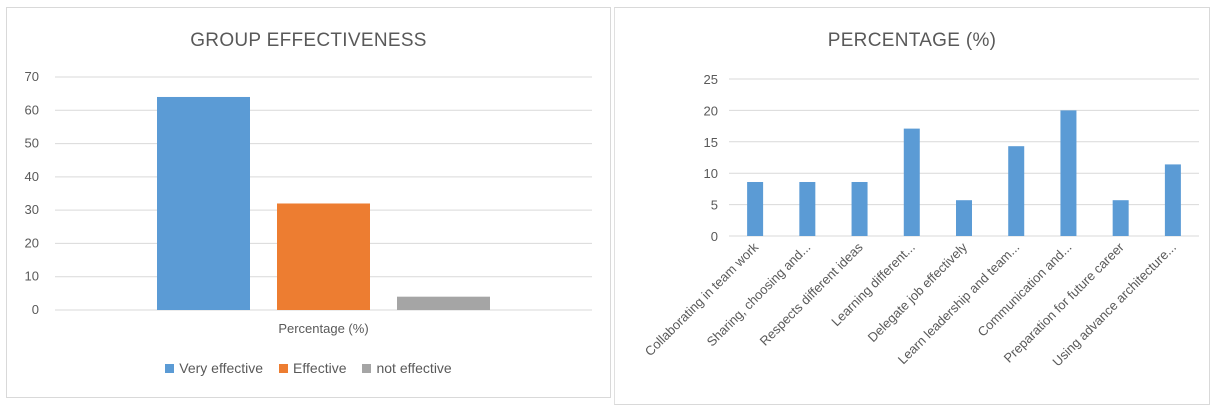 This screenshot has height=409, width=1214. Describe the element at coordinates (912, 40) in the screenshot. I see `chart-title: PERCENTAGE (%)` at that location.